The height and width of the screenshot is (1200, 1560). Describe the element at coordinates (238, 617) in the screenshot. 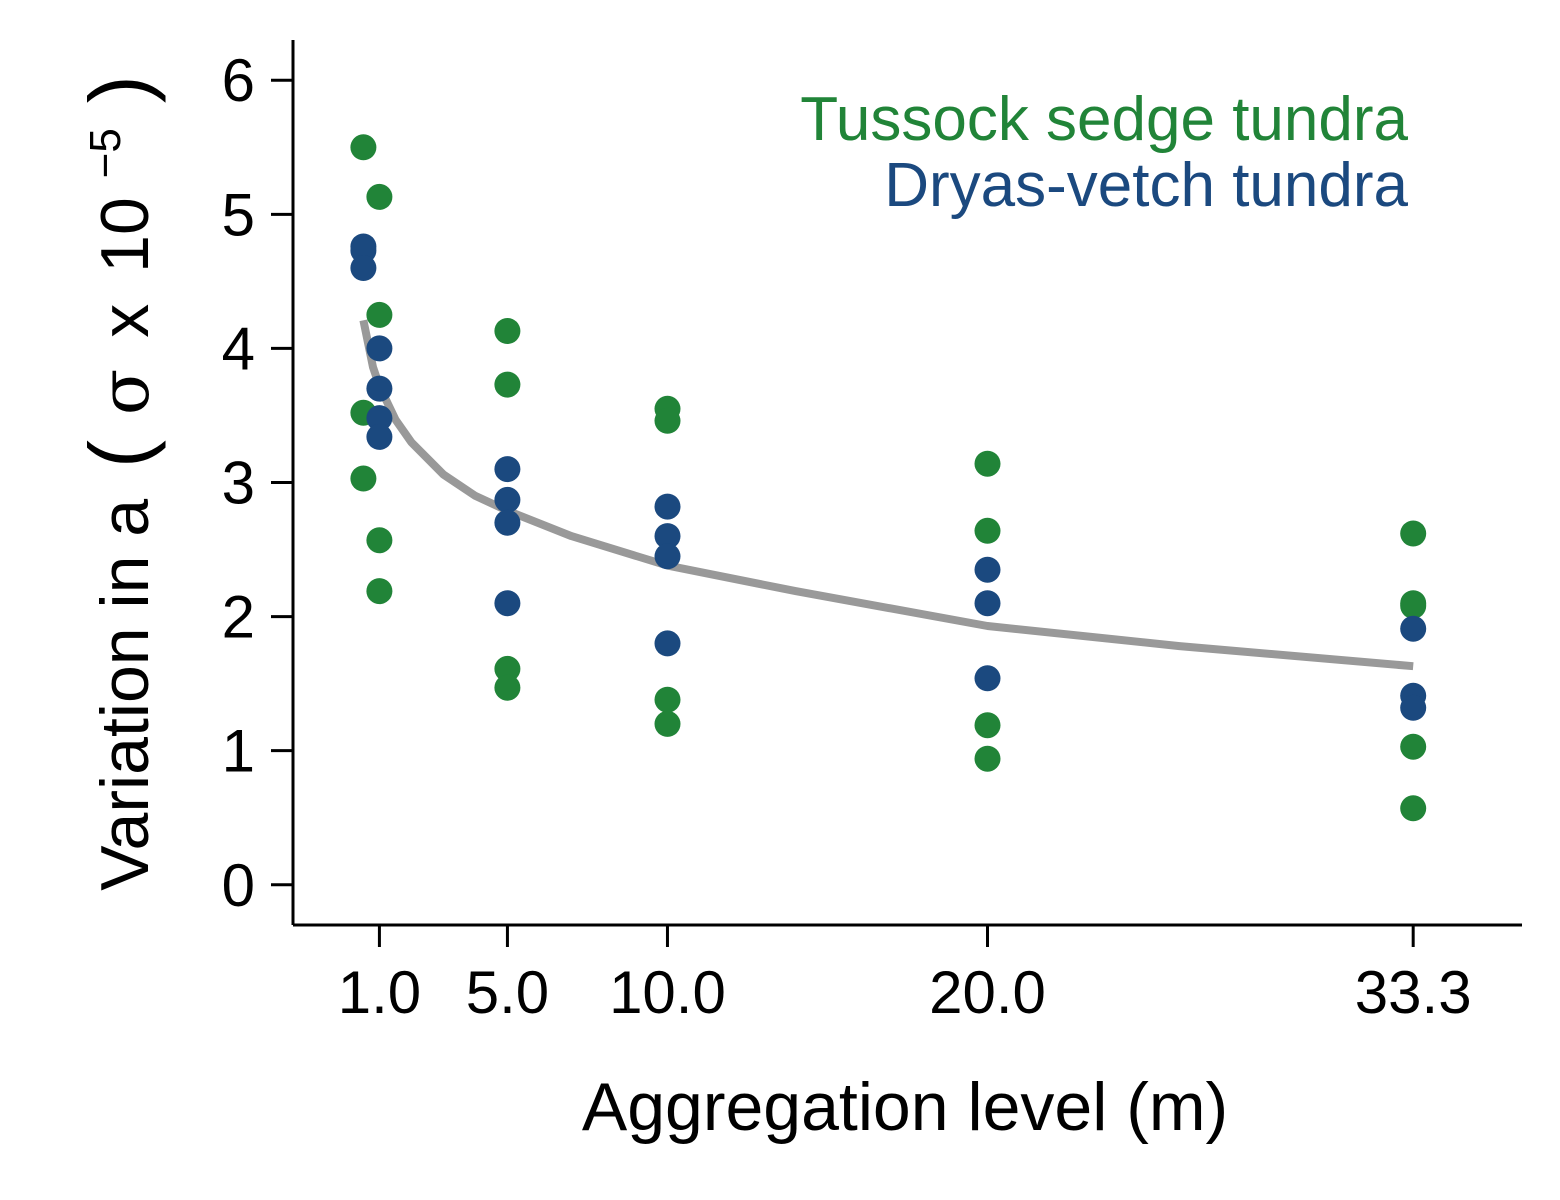

I see `y-tick-label: 2` at that location.